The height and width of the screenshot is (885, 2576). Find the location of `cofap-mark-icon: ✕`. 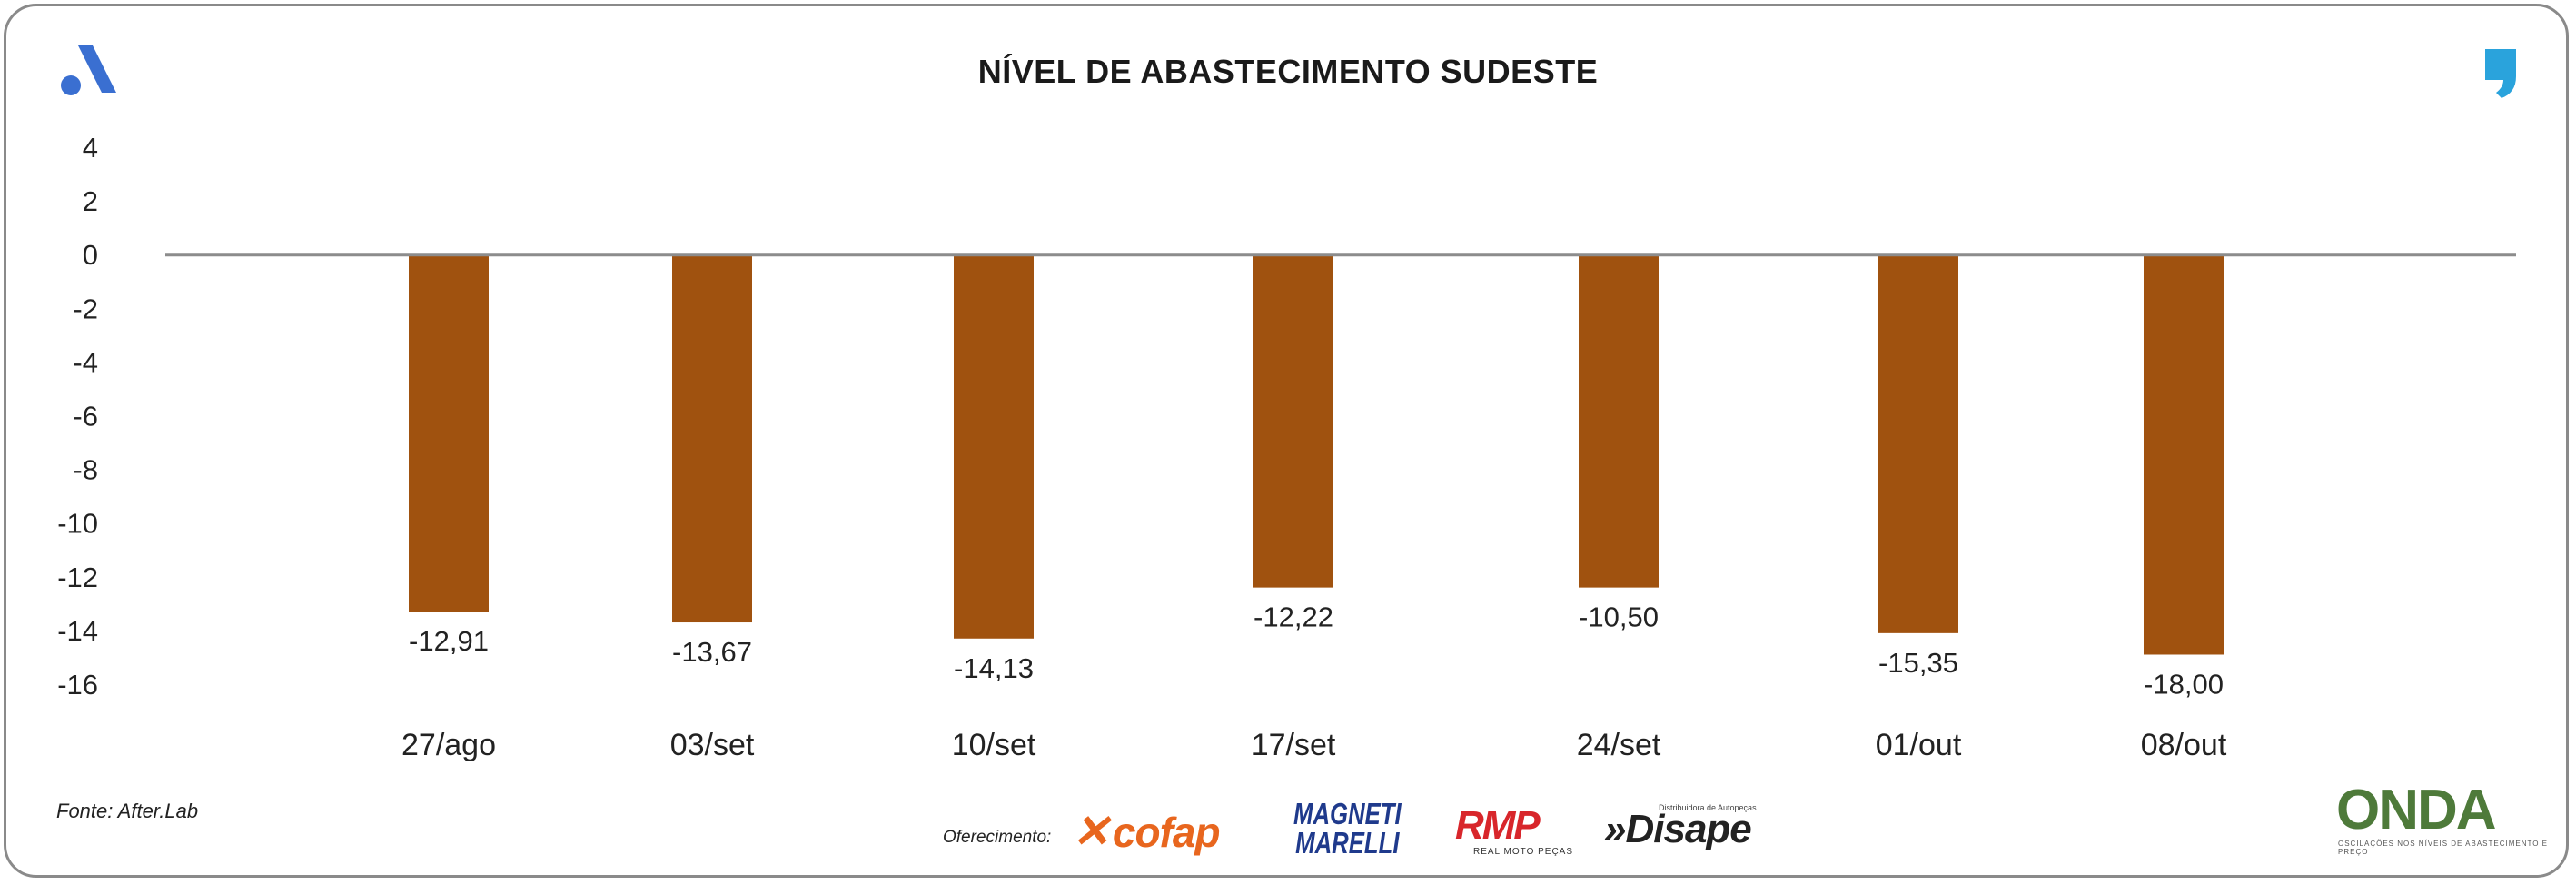

cofap-mark-icon: ✕ is located at coordinates (1091, 831).